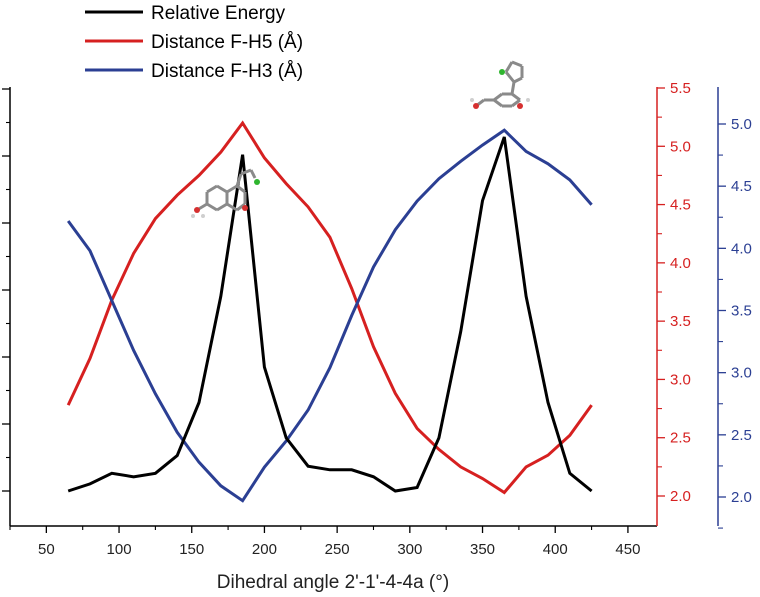  What do you see at coordinates (680, 146) in the screenshot?
I see `red-y-tick-label: 5.0` at bounding box center [680, 146].